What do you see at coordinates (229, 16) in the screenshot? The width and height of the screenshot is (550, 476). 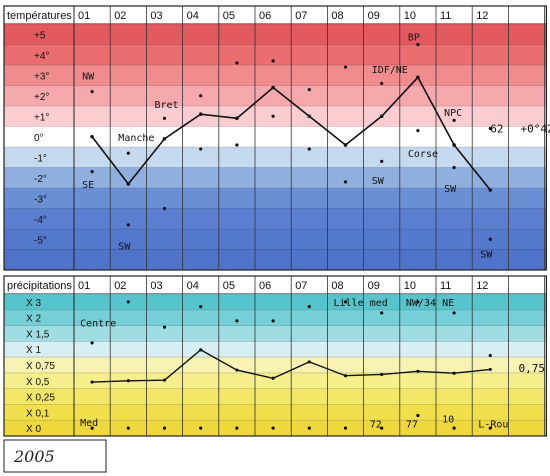 I see `temp-month-label: 05` at bounding box center [229, 16].